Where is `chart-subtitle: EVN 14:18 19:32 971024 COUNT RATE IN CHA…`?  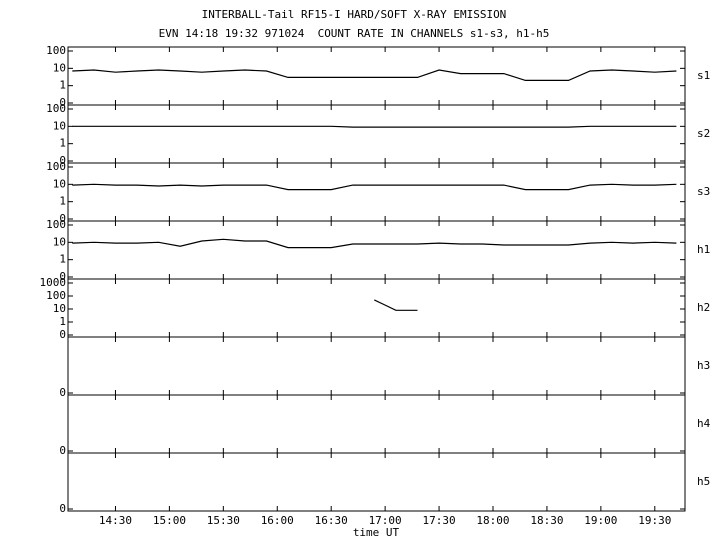
chart-subtitle: EVN 14:18 19:32 971024 COUNT RATE IN CHA… is located at coordinates (354, 33).